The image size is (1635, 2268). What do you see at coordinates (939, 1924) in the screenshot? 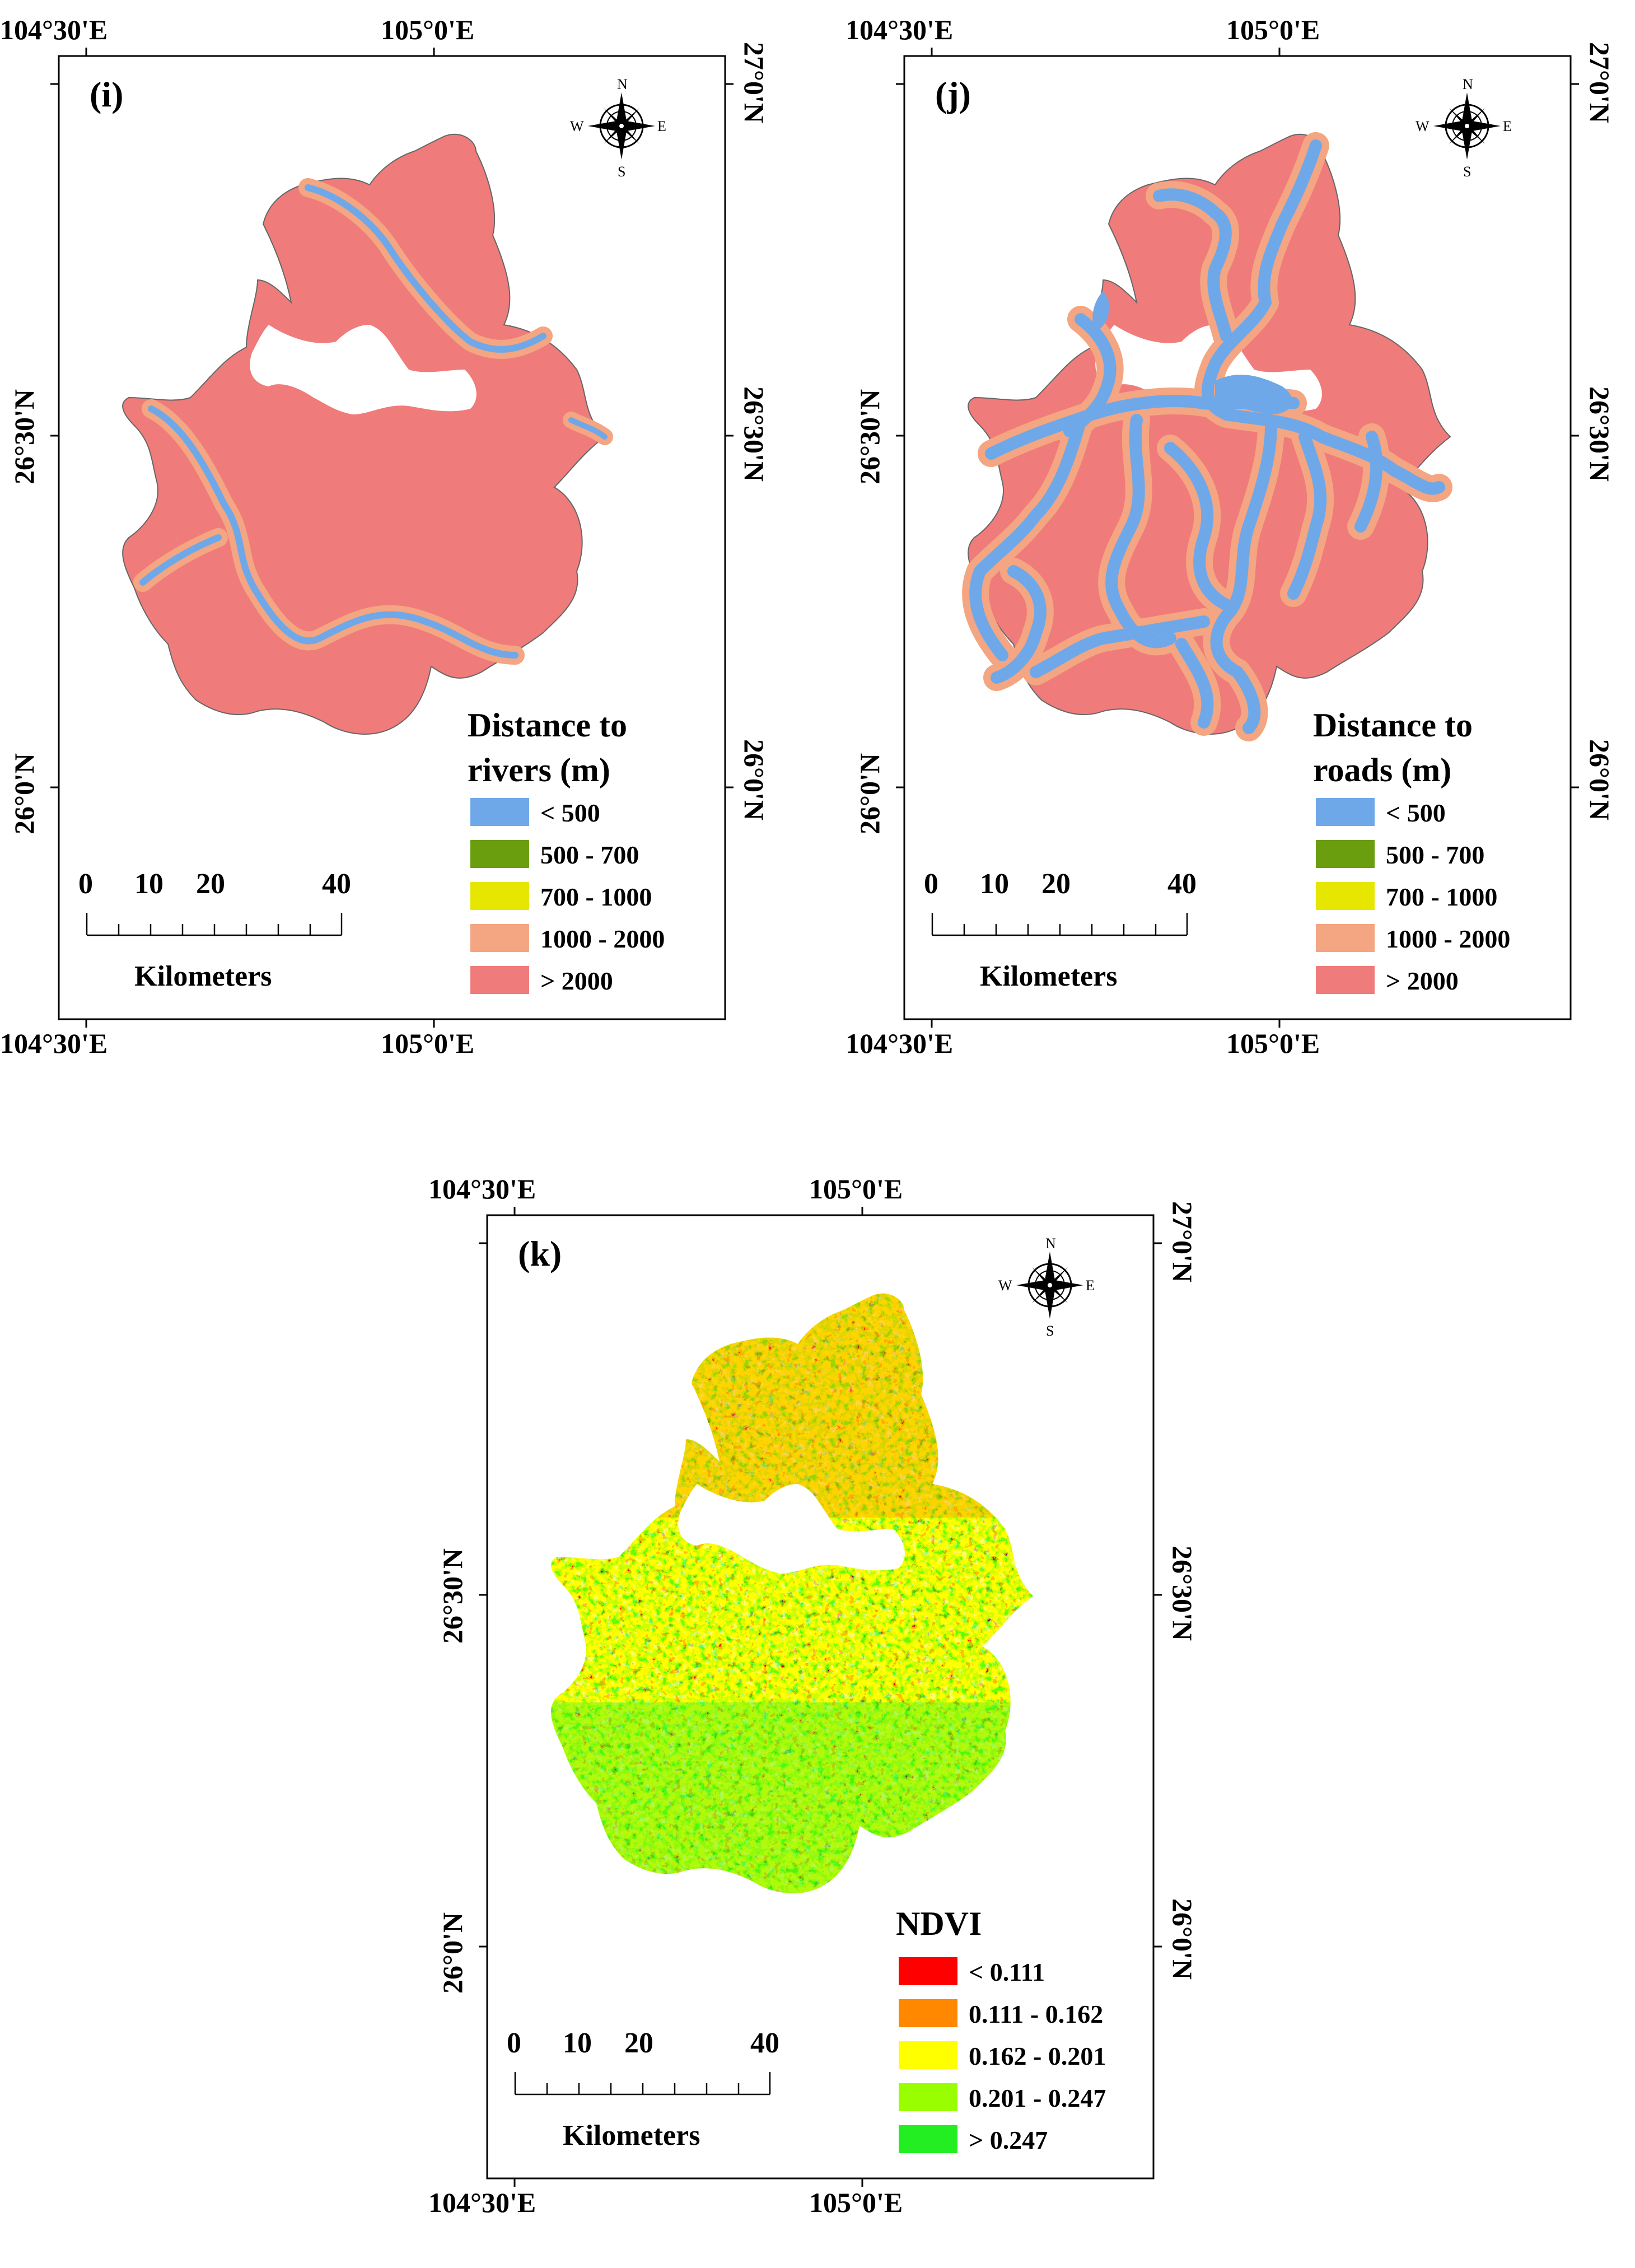
I see `legend-title-line-1: NDVI` at bounding box center [939, 1924].